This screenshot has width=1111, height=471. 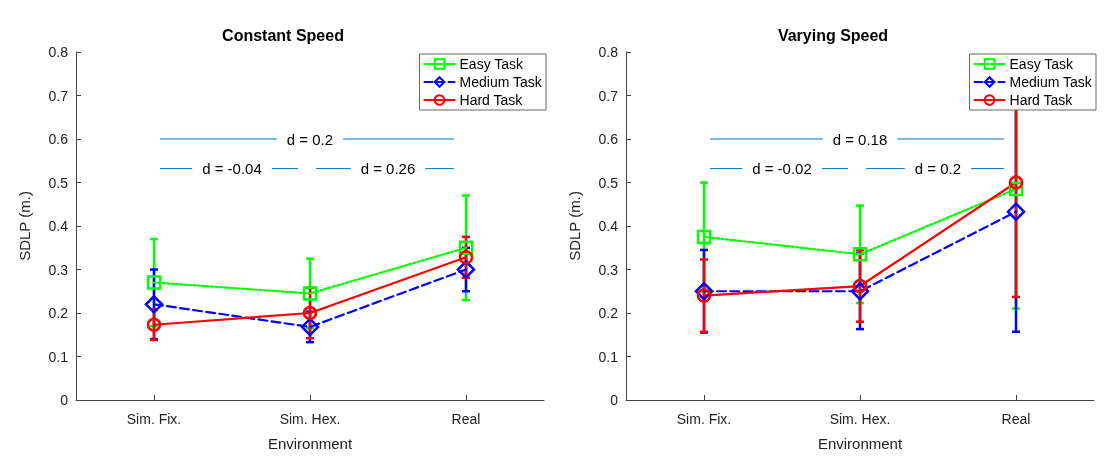 I want to click on annotation: d = -0.02, so click(x=782, y=169).